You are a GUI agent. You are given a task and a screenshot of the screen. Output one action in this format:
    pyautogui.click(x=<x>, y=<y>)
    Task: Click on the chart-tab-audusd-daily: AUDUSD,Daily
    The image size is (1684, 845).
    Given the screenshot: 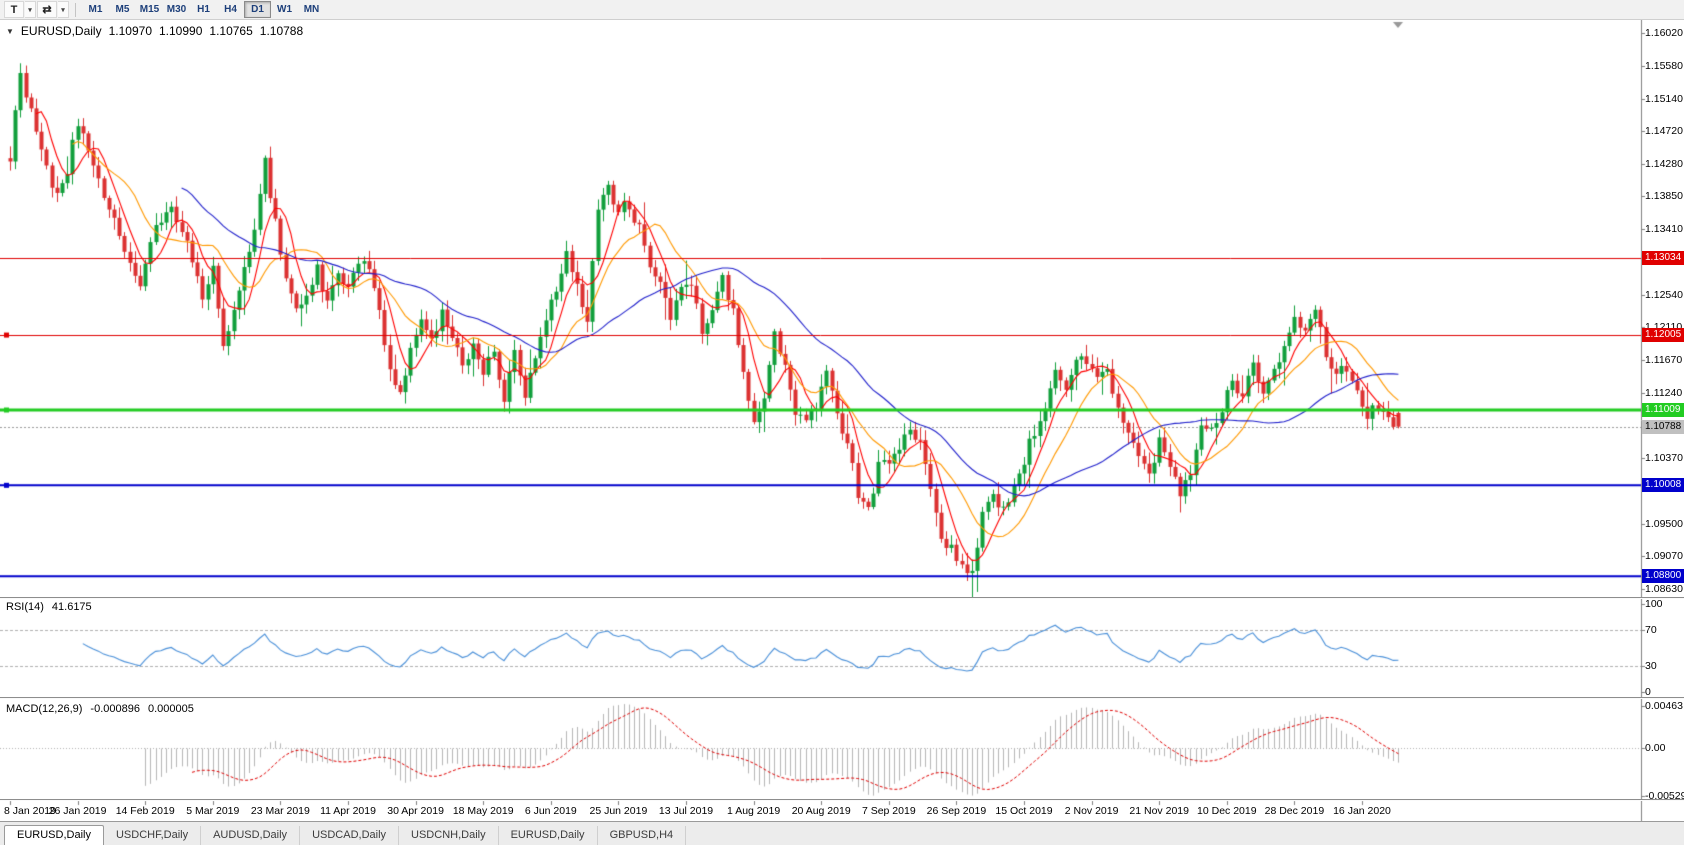 What is the action you would take?
    pyautogui.click(x=251, y=835)
    